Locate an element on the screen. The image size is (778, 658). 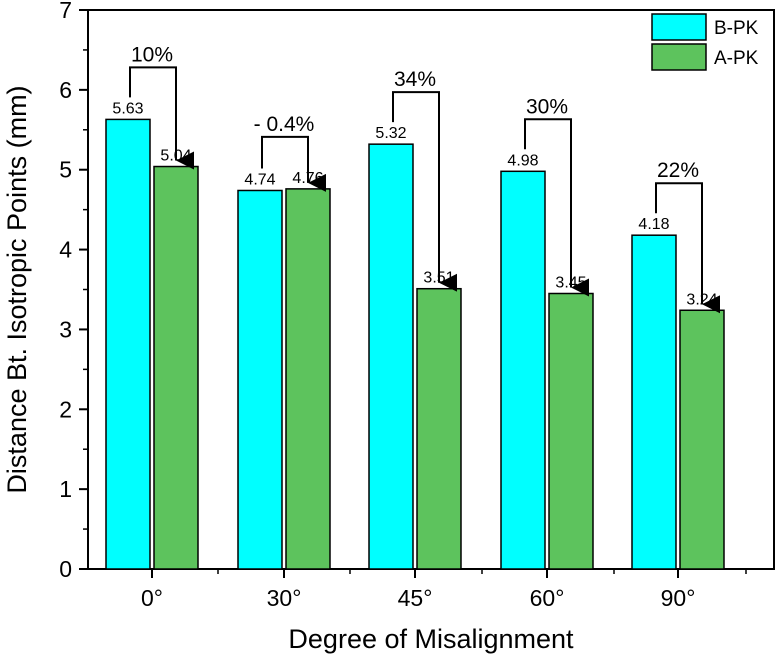
x-tick-label: 0° is located at coordinates (152, 598).